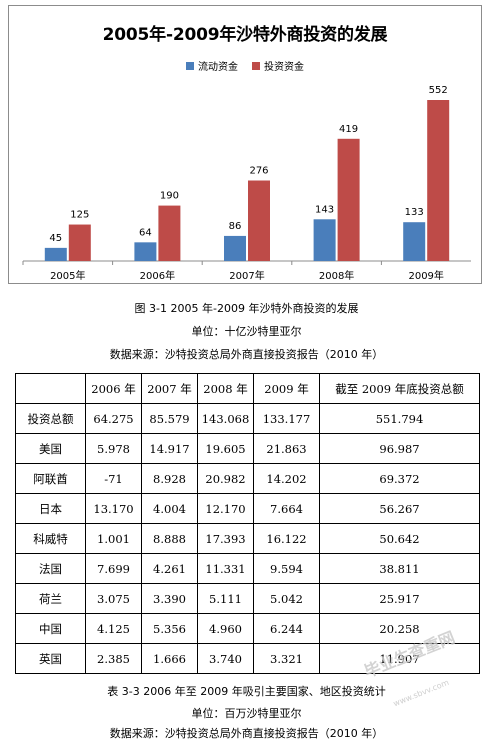 This screenshot has width=493, height=744. What do you see at coordinates (190, 65) in the screenshot?
I see `legend-swatch-liquidity` at bounding box center [190, 65].